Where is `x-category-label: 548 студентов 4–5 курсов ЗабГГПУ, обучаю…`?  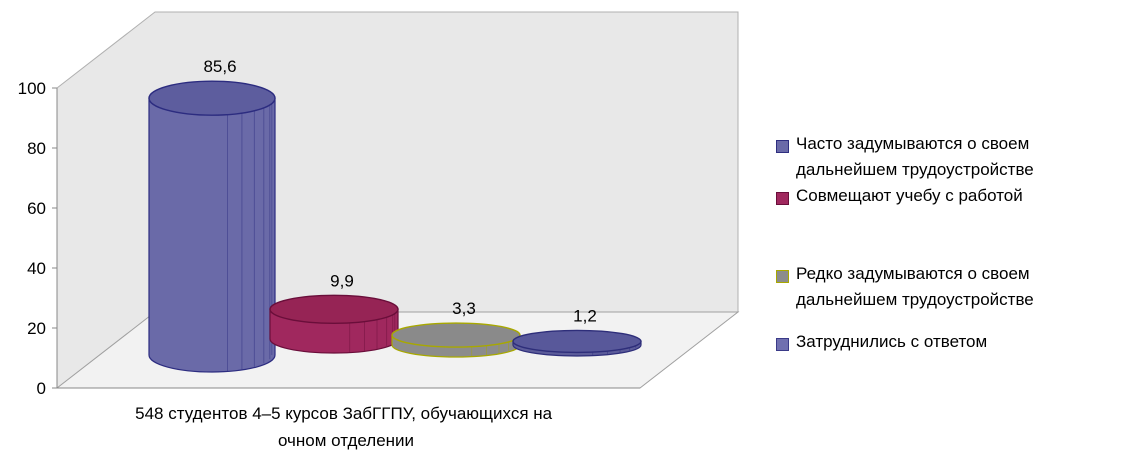
x-category-label: 548 студентов 4–5 курсов ЗабГГПУ, обучаю… is located at coordinates (346, 427).